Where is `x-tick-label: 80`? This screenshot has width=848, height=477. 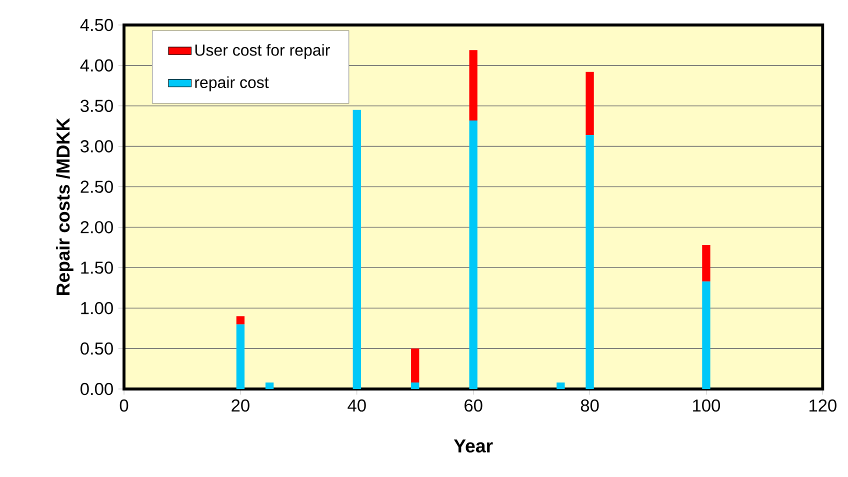 x-tick-label: 80 is located at coordinates (589, 405).